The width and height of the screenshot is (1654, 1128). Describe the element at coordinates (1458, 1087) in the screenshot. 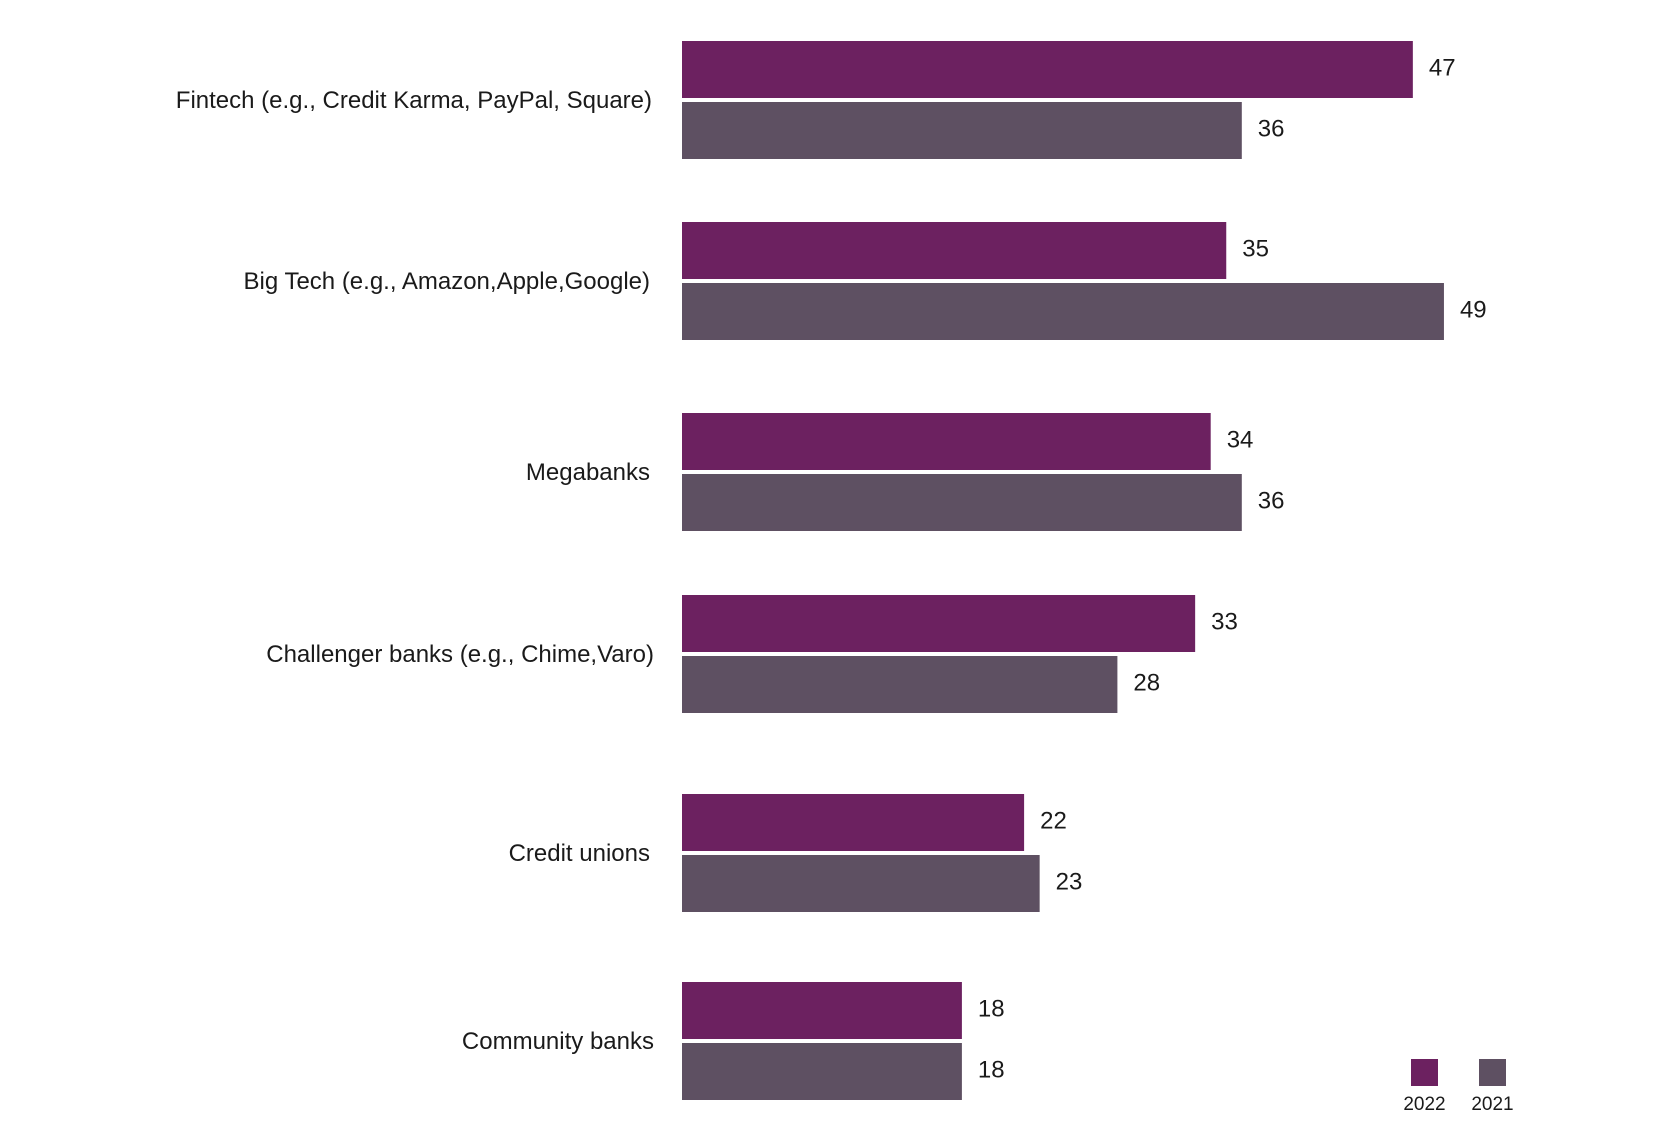

I see `legend: 2022 2021` at that location.